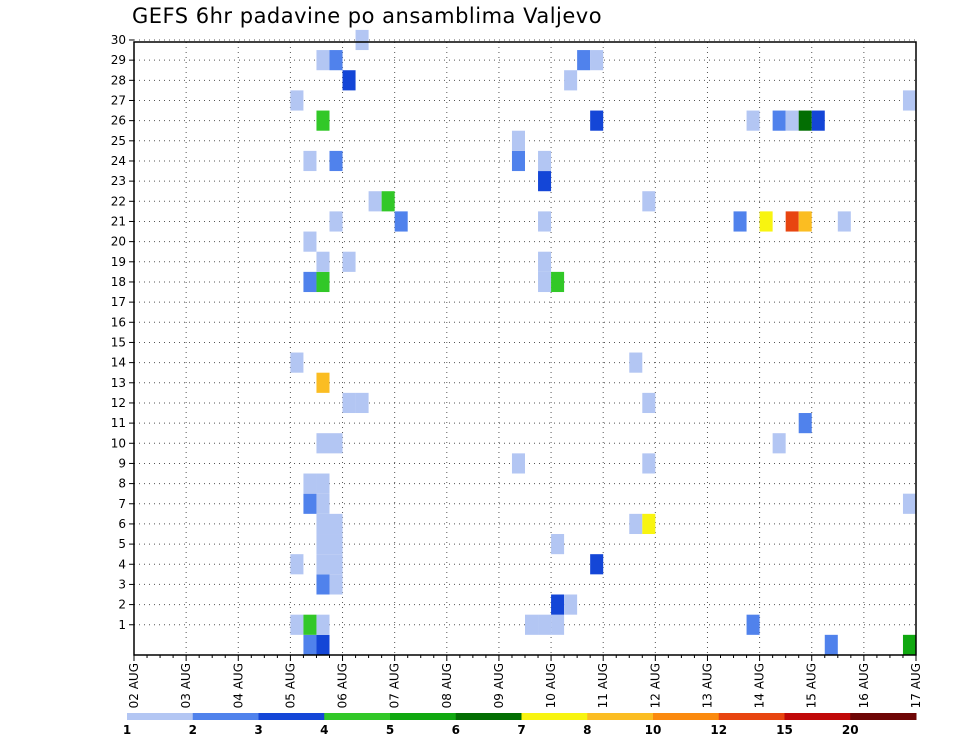  Describe the element at coordinates (127, 730) in the screenshot. I see `colorbar-label: 1` at that location.